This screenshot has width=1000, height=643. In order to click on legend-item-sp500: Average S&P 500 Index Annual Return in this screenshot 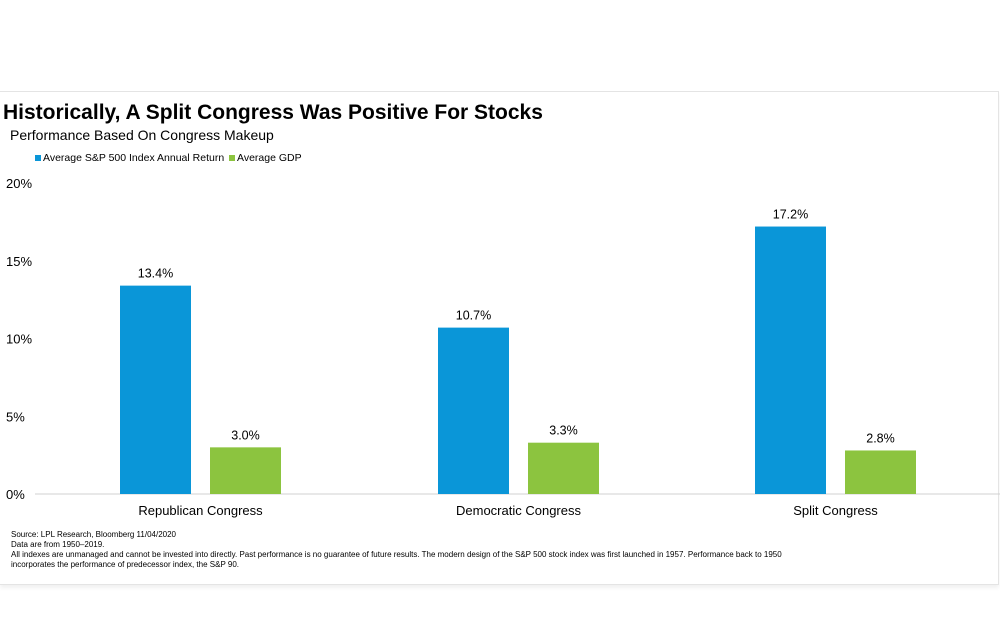, I will do `click(129, 158)`.